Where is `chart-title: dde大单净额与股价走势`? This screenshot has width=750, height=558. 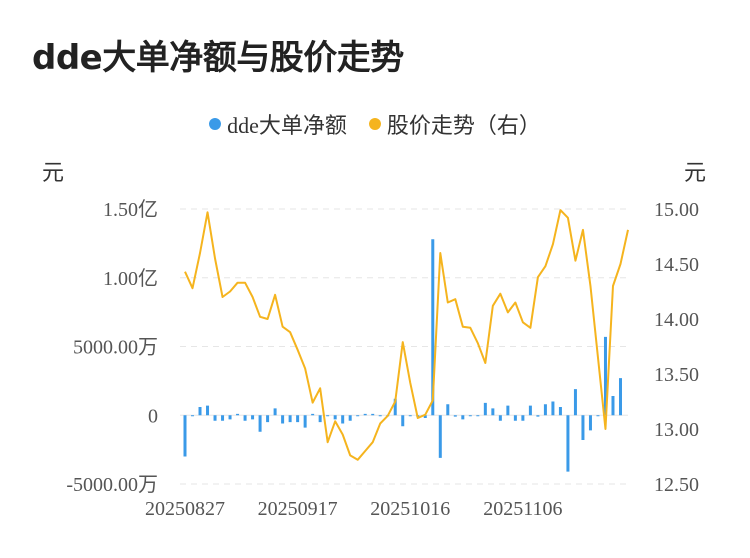
chart-title: dde大单净额与股价走势 is located at coordinates (218, 58).